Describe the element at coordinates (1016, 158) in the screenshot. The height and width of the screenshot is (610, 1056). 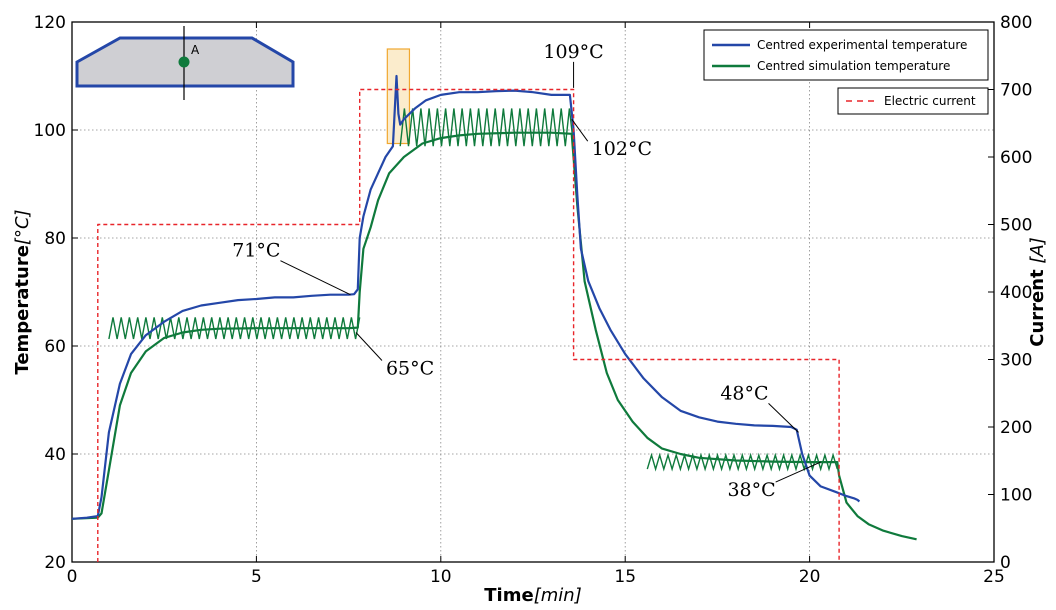
I see `y-right-tick-label: 600` at that location.